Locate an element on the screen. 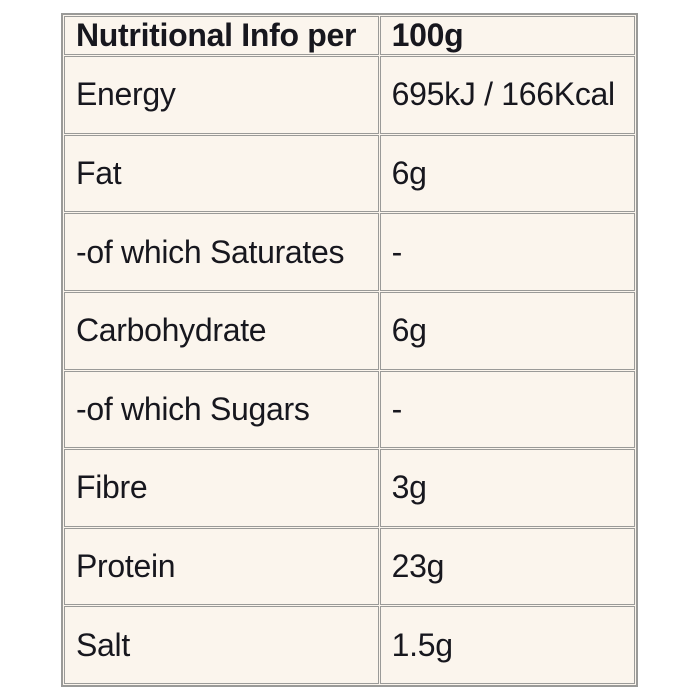  nutrient-value-cell: 3g is located at coordinates (507, 488).